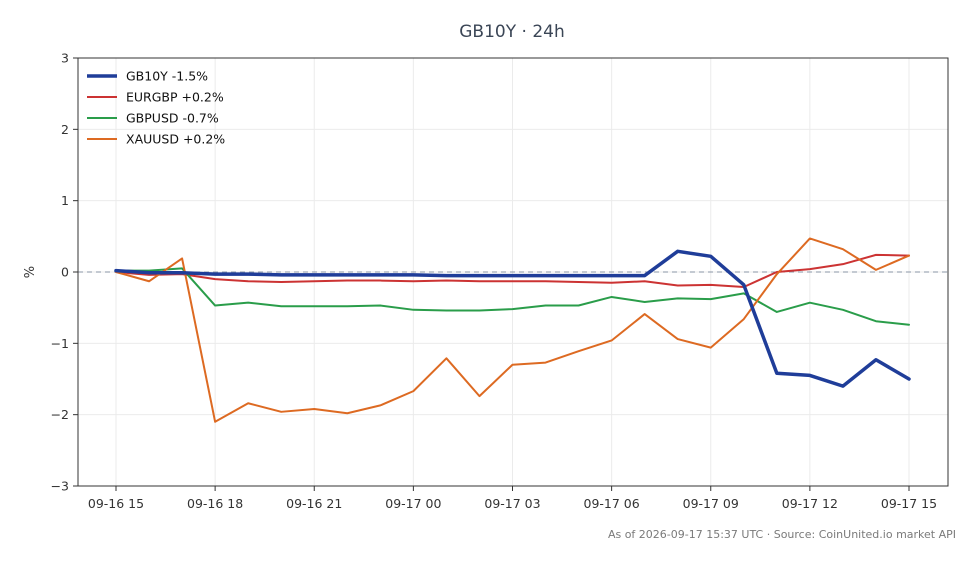 This screenshot has width=980, height=564. What do you see at coordinates (30, 272) in the screenshot?
I see `y-axis-label: %` at bounding box center [30, 272].